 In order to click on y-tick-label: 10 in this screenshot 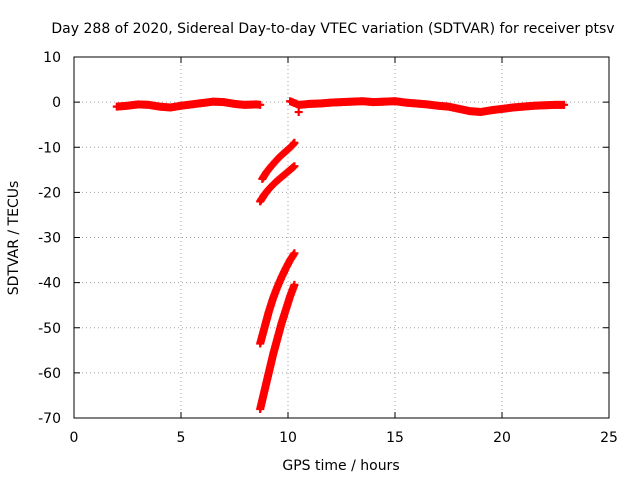, I will do `click(52, 58)`.